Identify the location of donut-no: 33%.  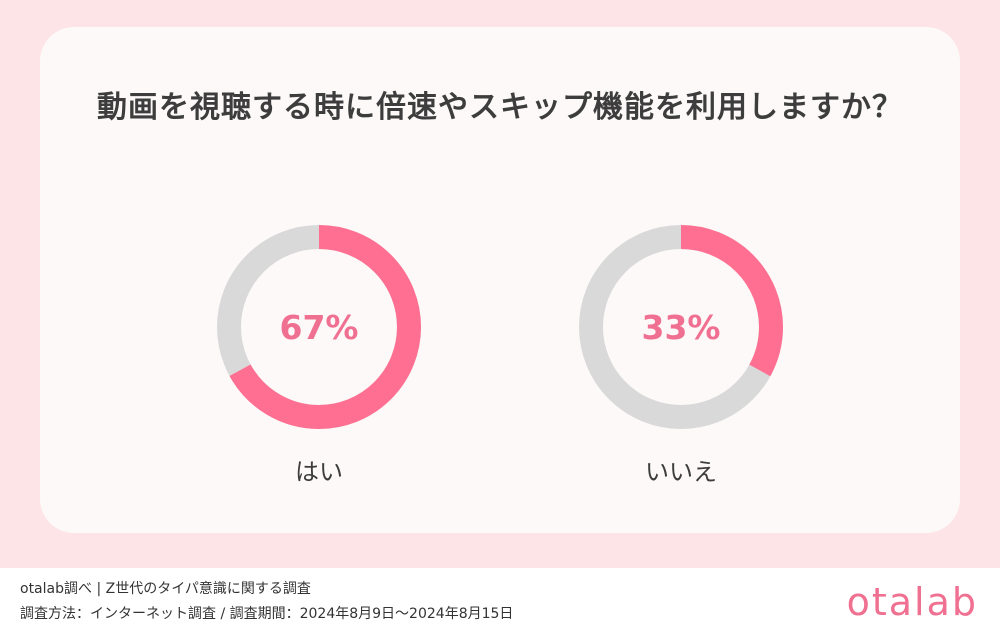
(681, 327).